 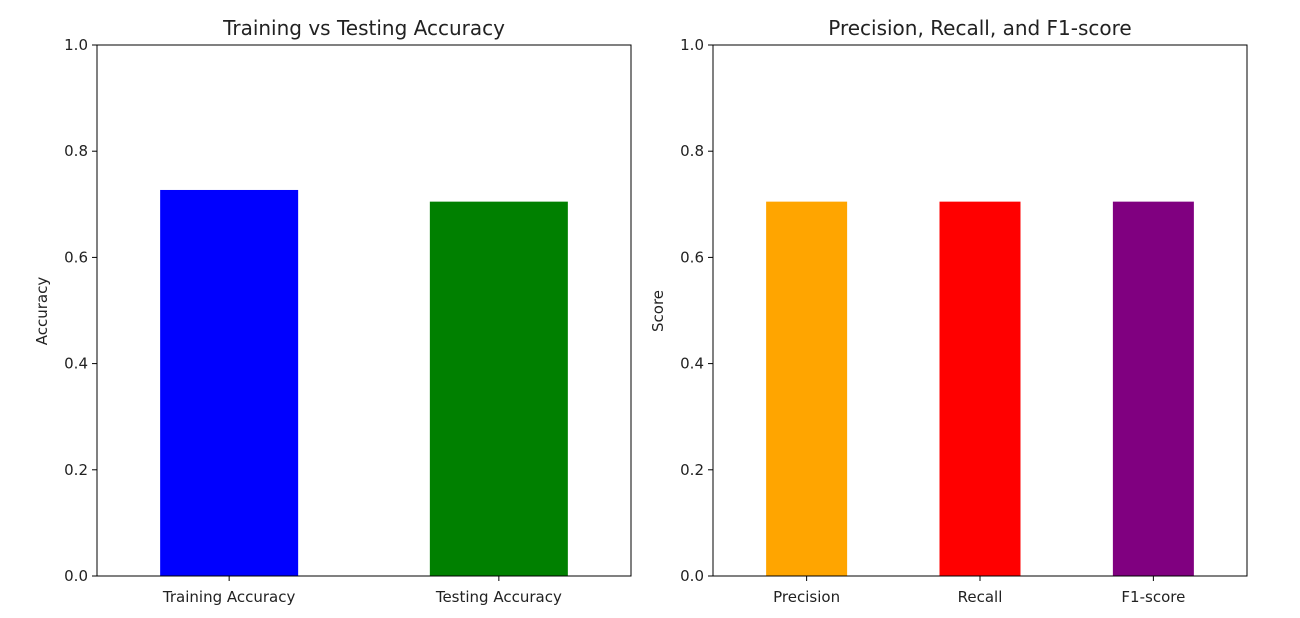 I want to click on accuracy-y-tick-label: 0.8, so click(x=76, y=151).